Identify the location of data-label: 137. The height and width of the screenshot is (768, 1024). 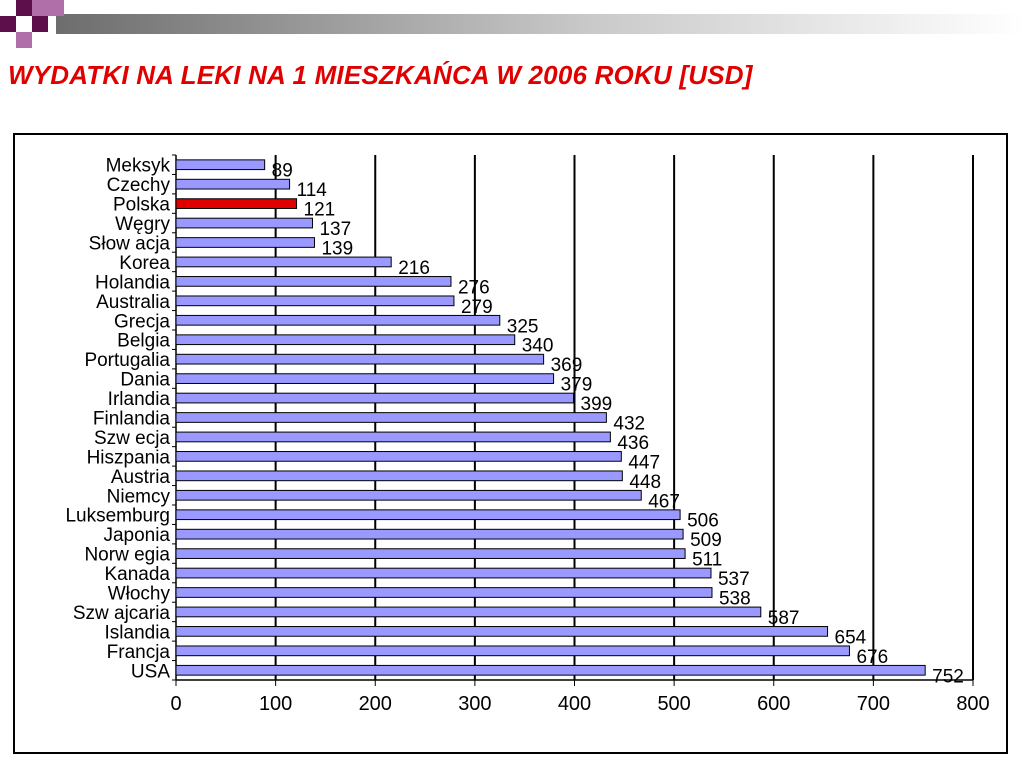
(335, 229).